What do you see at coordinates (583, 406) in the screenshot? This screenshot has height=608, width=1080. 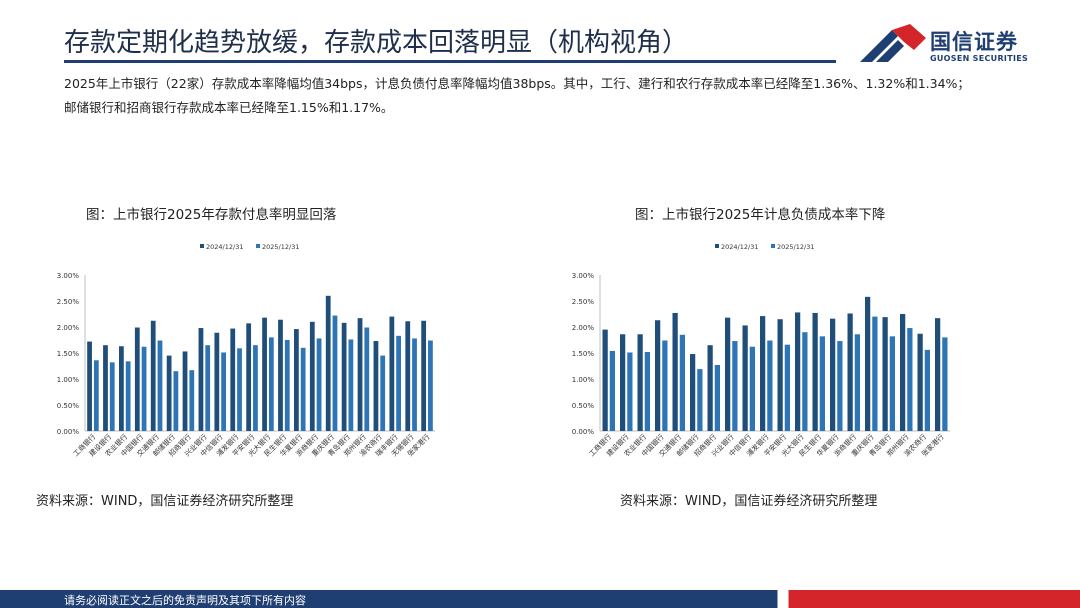 I see `y-tick-label: 0.50%` at bounding box center [583, 406].